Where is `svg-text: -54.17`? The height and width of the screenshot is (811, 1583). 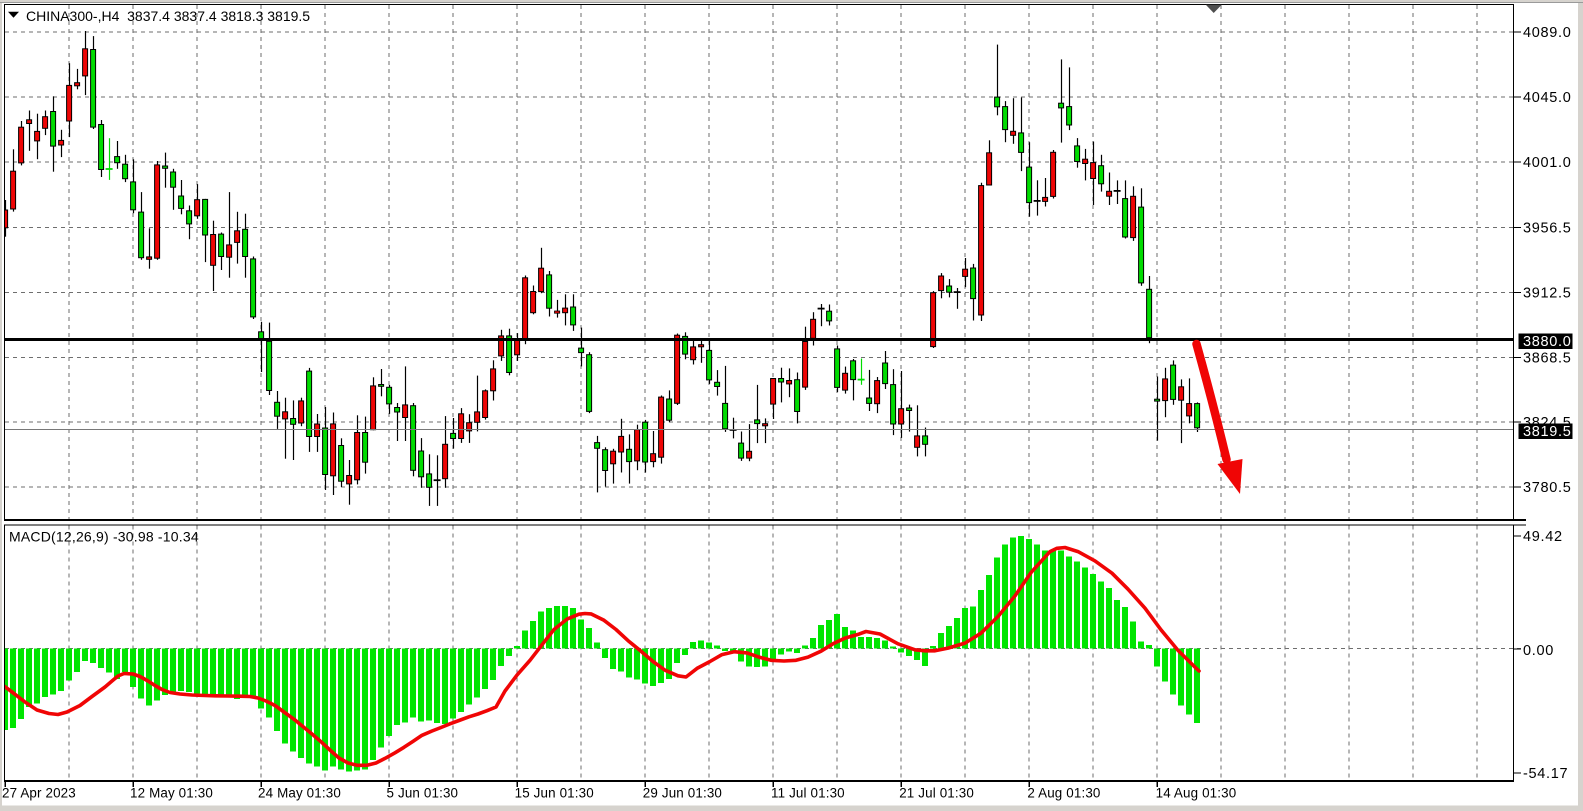 svg-text: -54.17 is located at coordinates (1545, 774).